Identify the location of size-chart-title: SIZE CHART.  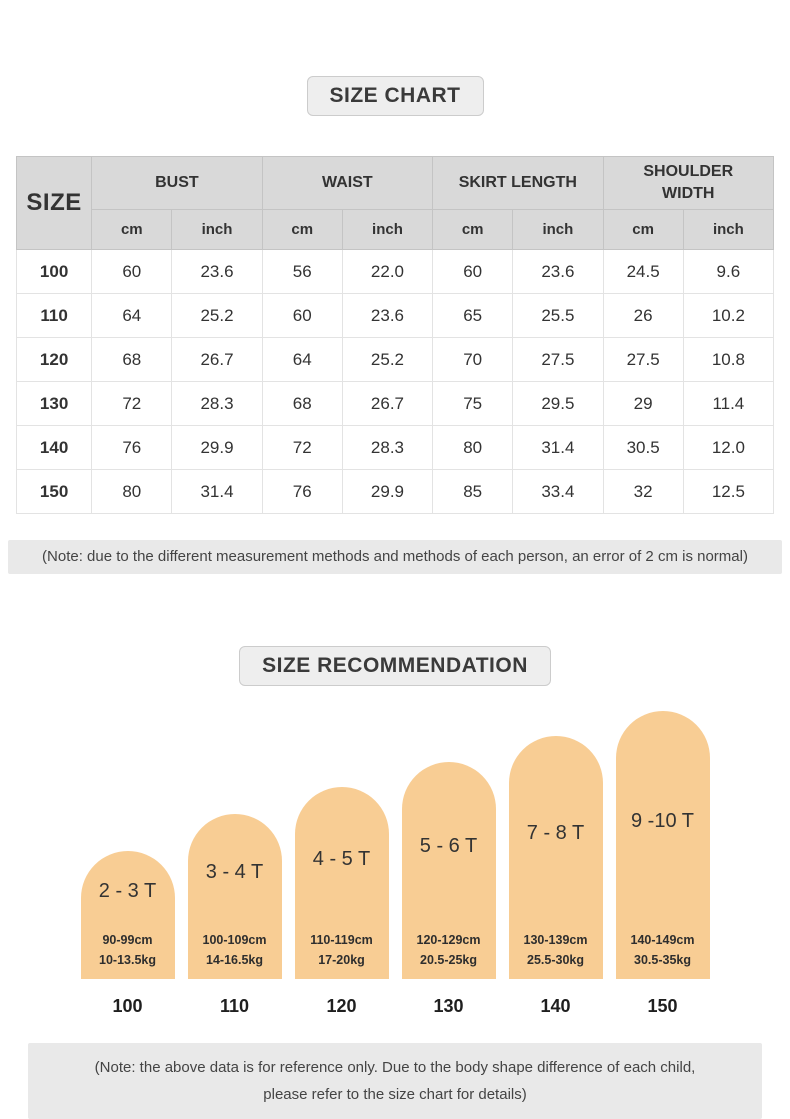
(395, 96).